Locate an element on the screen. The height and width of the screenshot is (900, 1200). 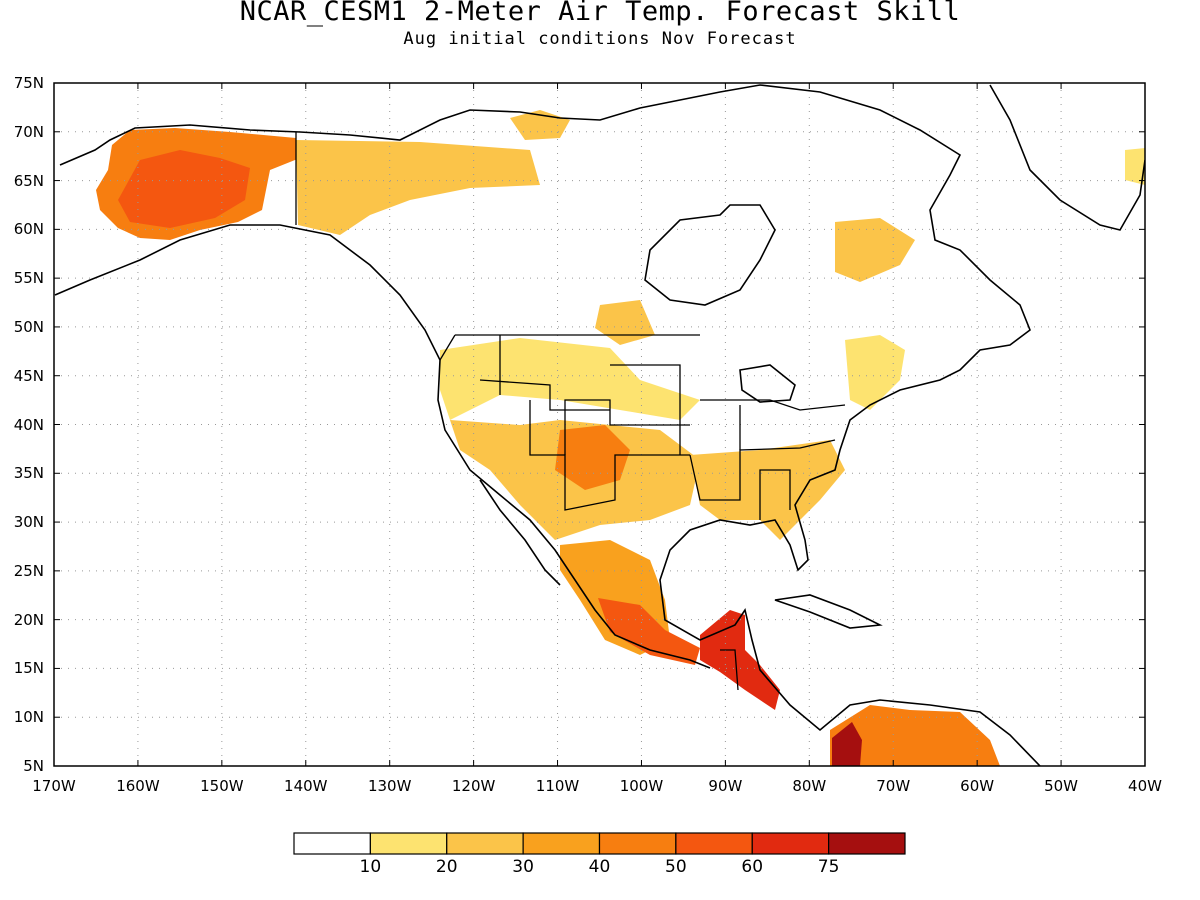
lat-label: 55N is located at coordinates (28, 278).